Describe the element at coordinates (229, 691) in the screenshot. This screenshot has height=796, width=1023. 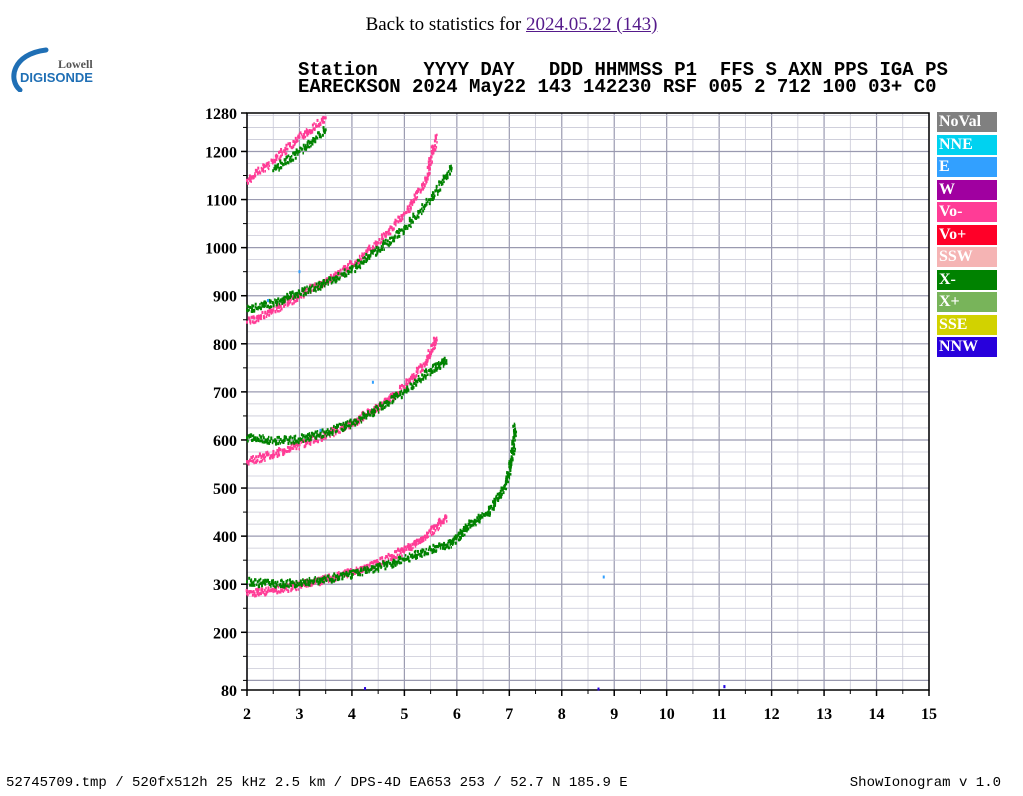
I see `y-tick-label: 80` at that location.